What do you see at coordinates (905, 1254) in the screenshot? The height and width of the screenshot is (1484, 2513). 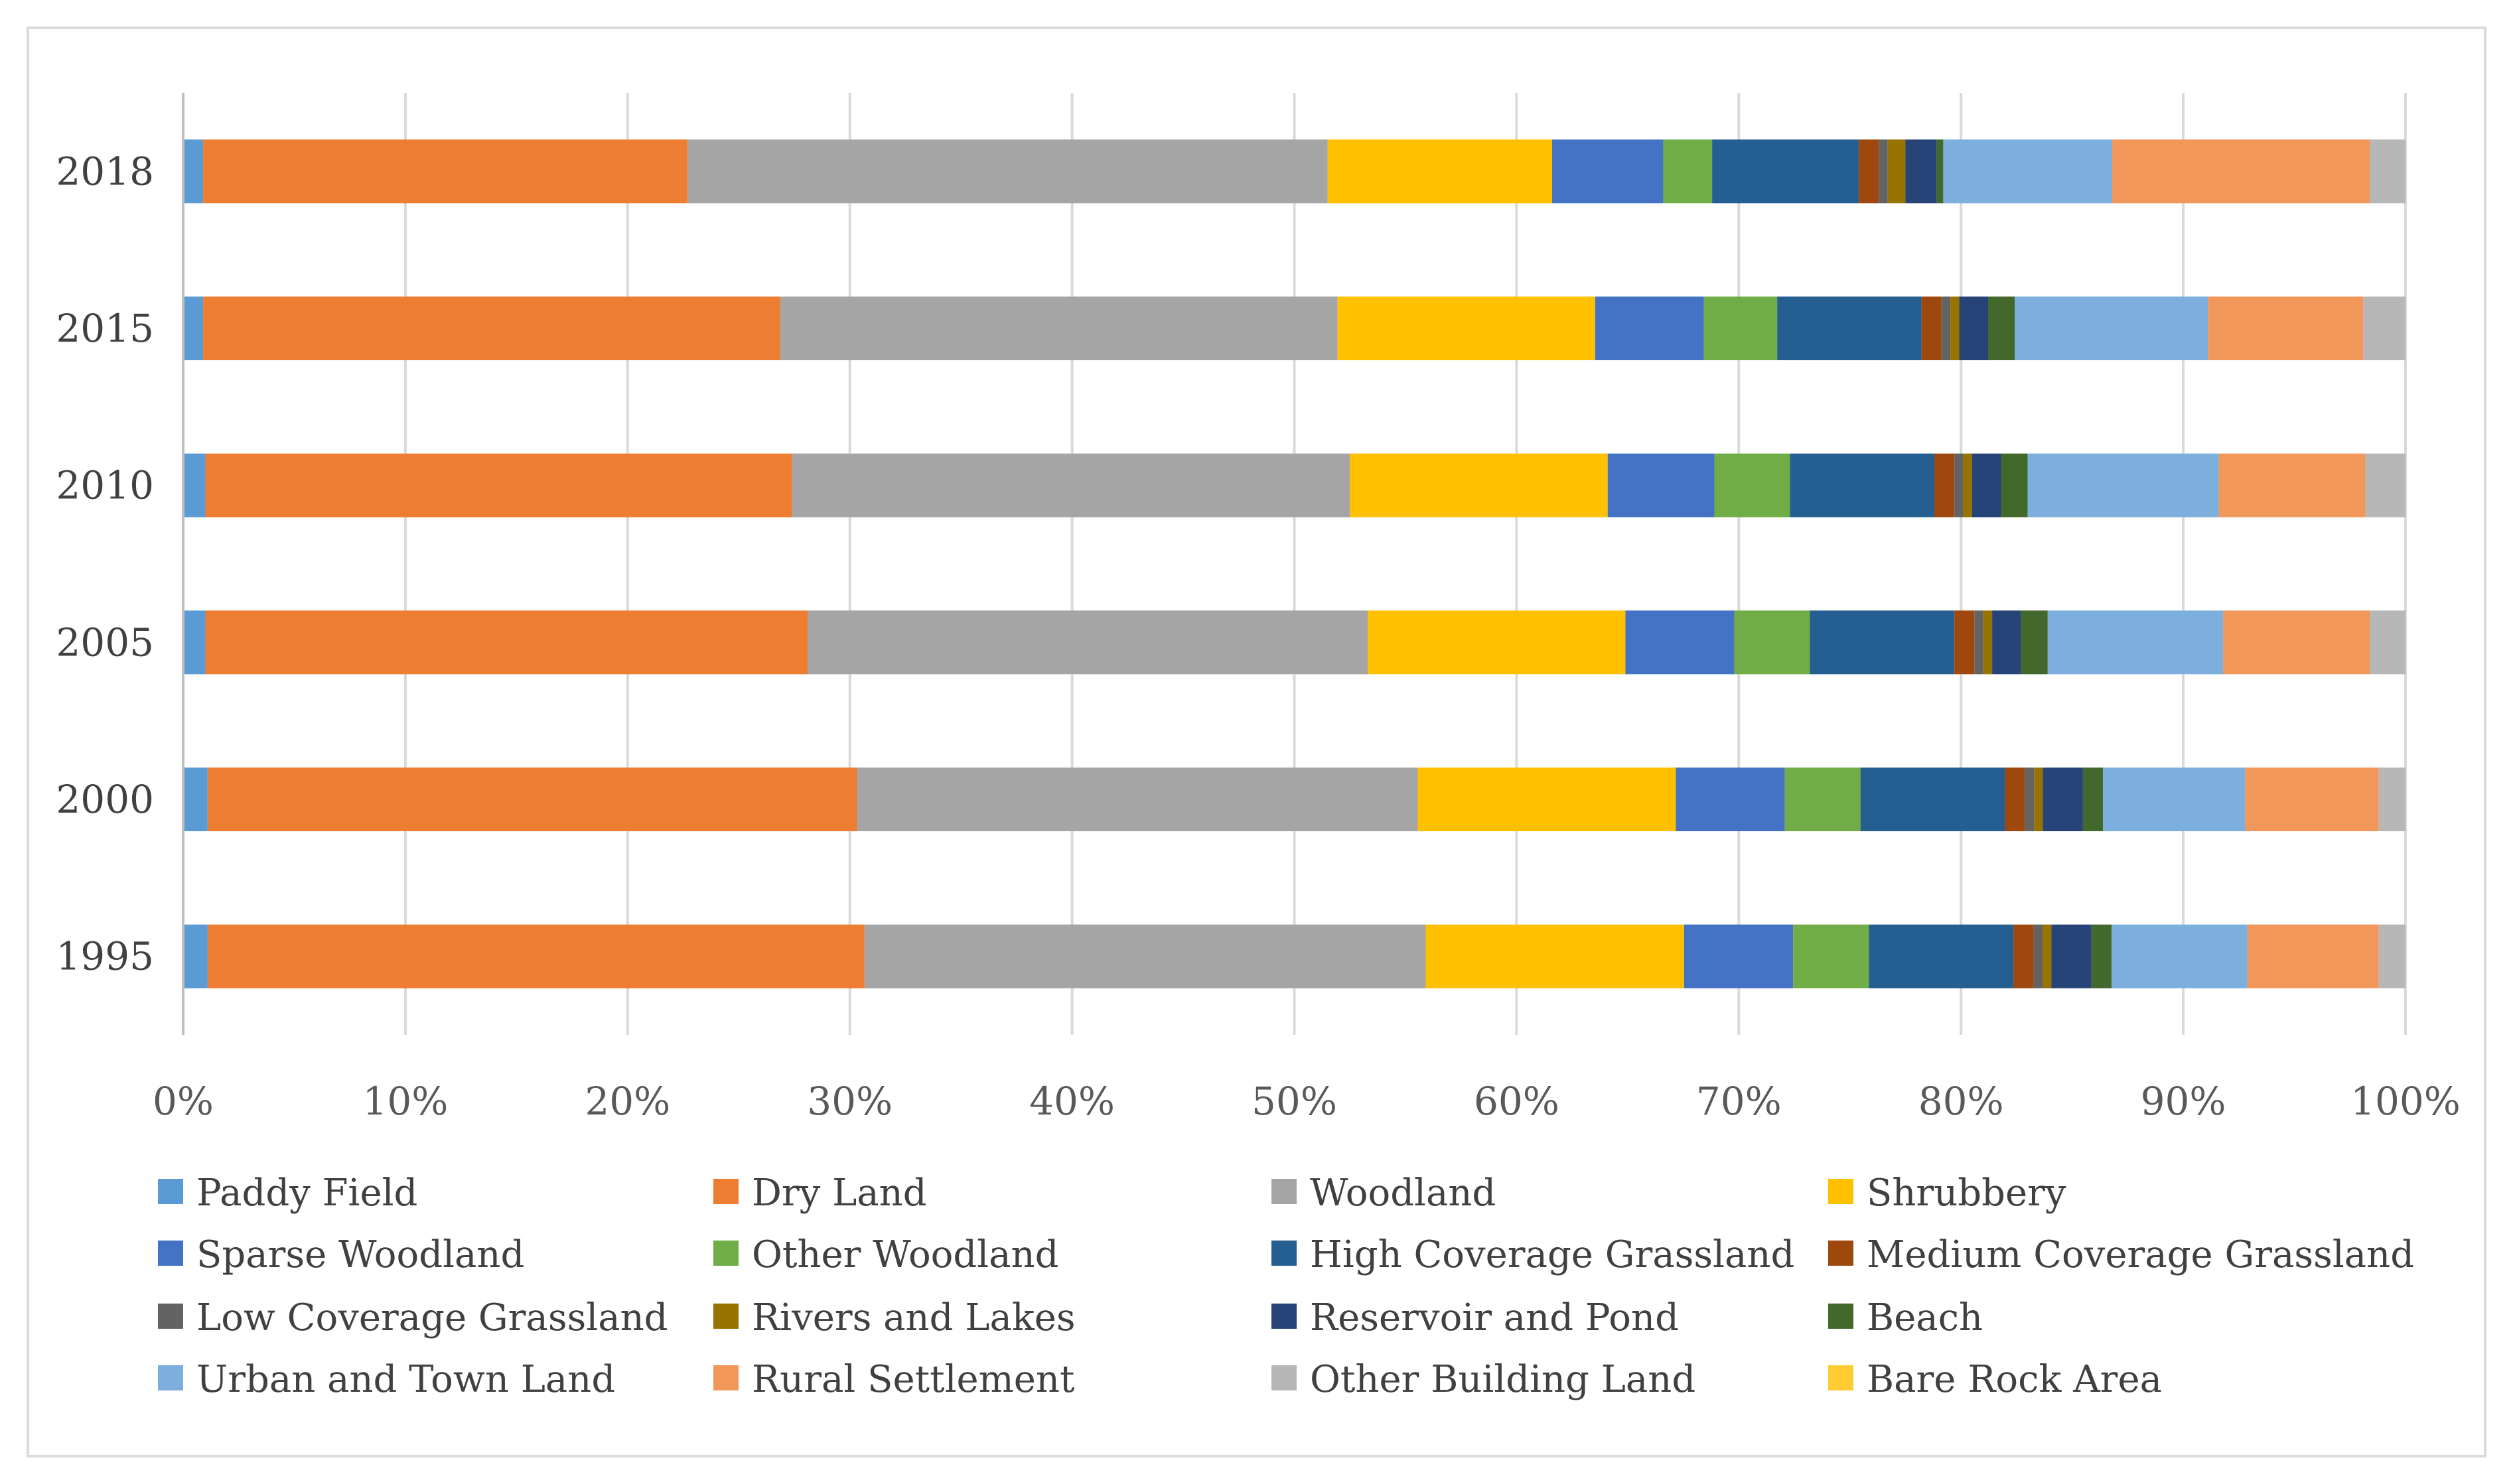 I see `legend-label: Other Woodland` at bounding box center [905, 1254].